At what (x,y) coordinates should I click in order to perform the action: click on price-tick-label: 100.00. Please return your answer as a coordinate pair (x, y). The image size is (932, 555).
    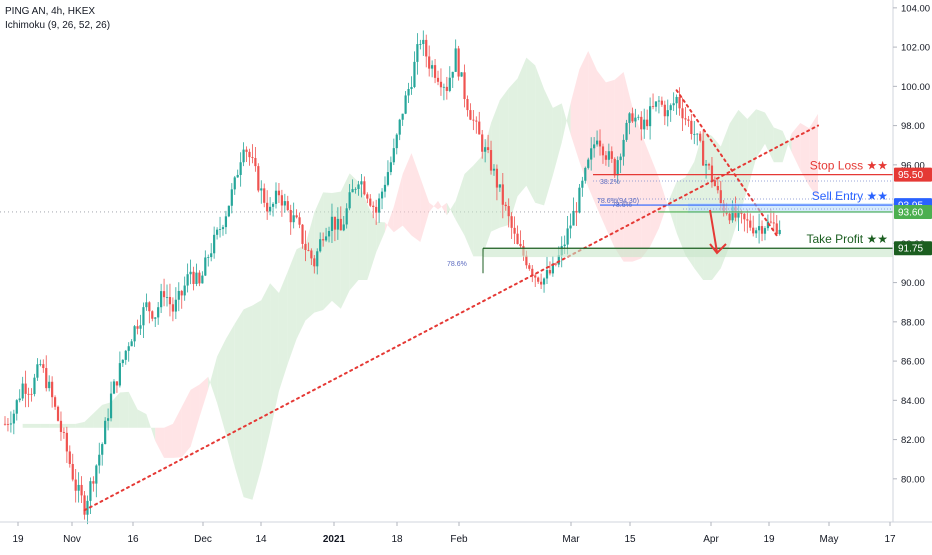
    Looking at the image, I should click on (915, 87).